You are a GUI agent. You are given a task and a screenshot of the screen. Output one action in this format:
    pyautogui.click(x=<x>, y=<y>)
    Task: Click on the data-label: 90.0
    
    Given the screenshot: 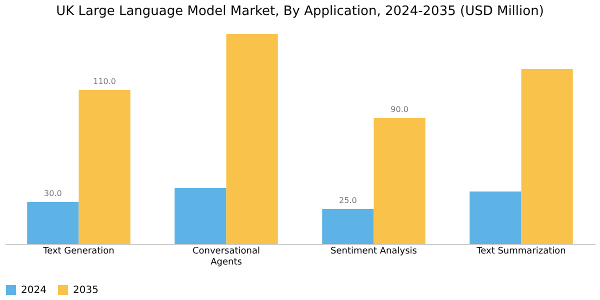 What is the action you would take?
    pyautogui.click(x=399, y=109)
    